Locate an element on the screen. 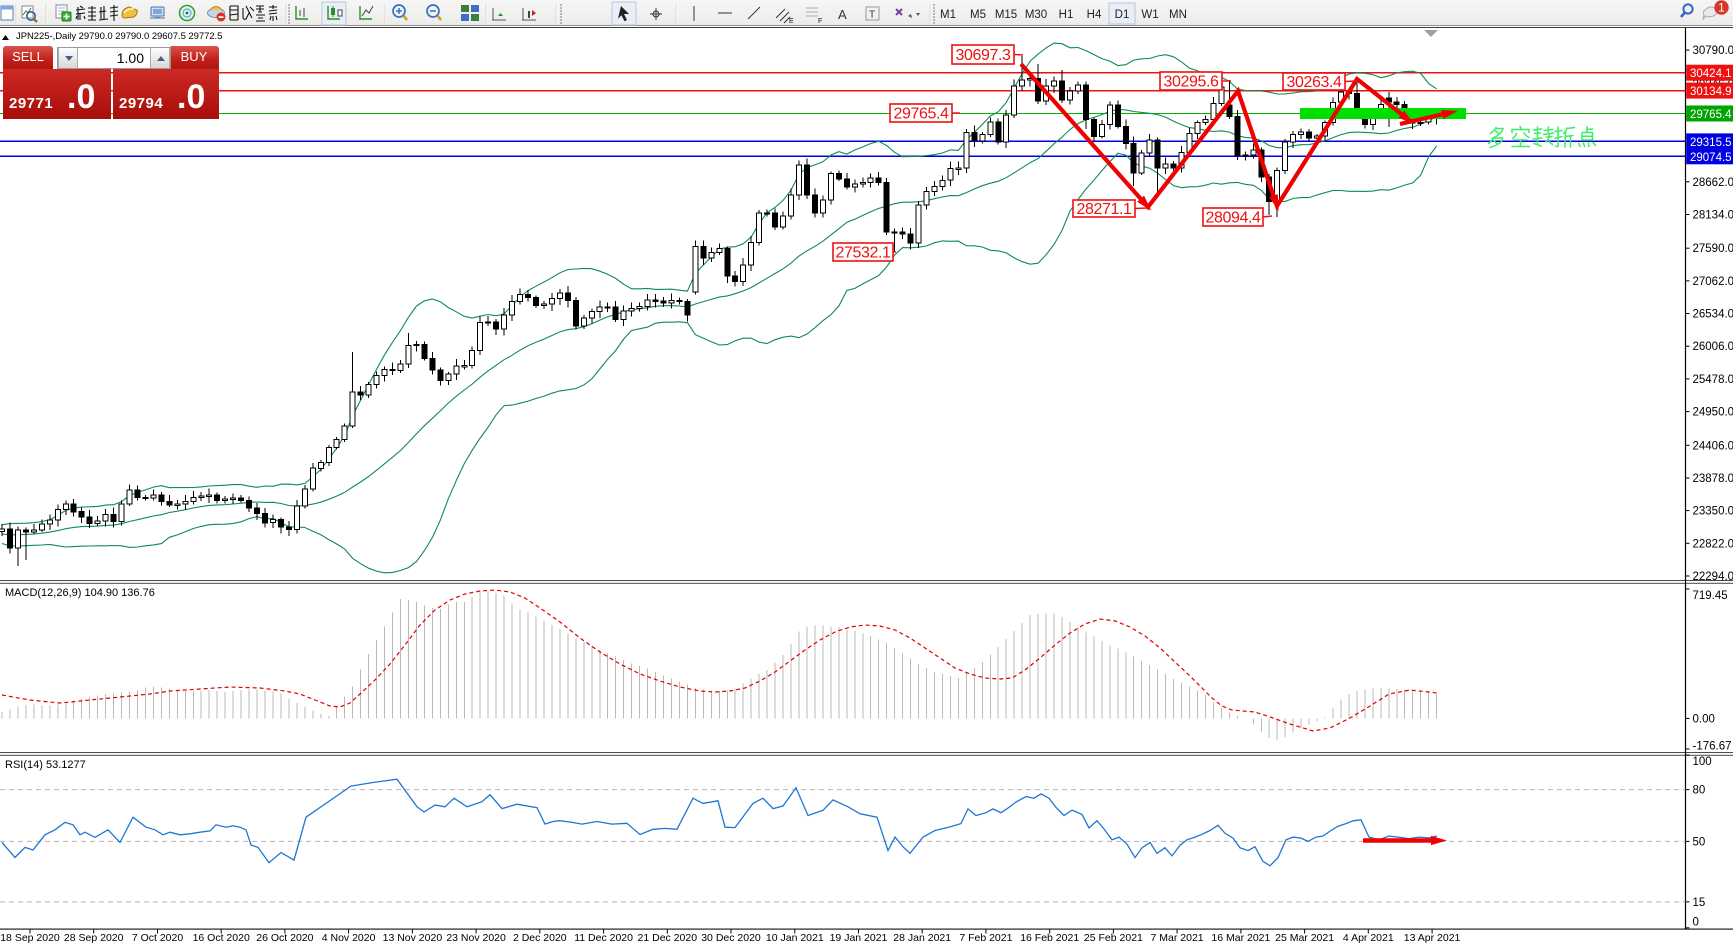  svg-text: 27590.0 is located at coordinates (1713, 249).